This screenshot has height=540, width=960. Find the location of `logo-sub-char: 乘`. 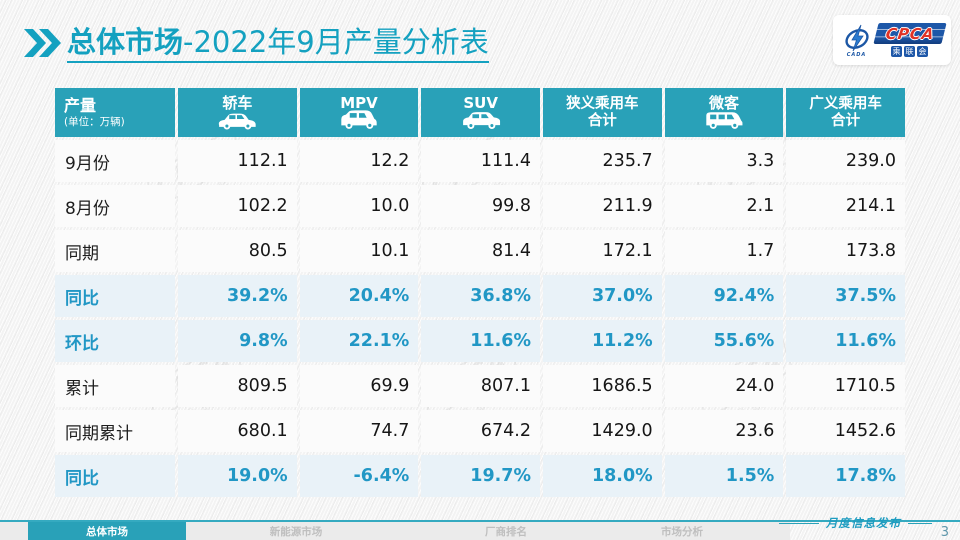

logo-sub-char: 乘 is located at coordinates (896, 51).